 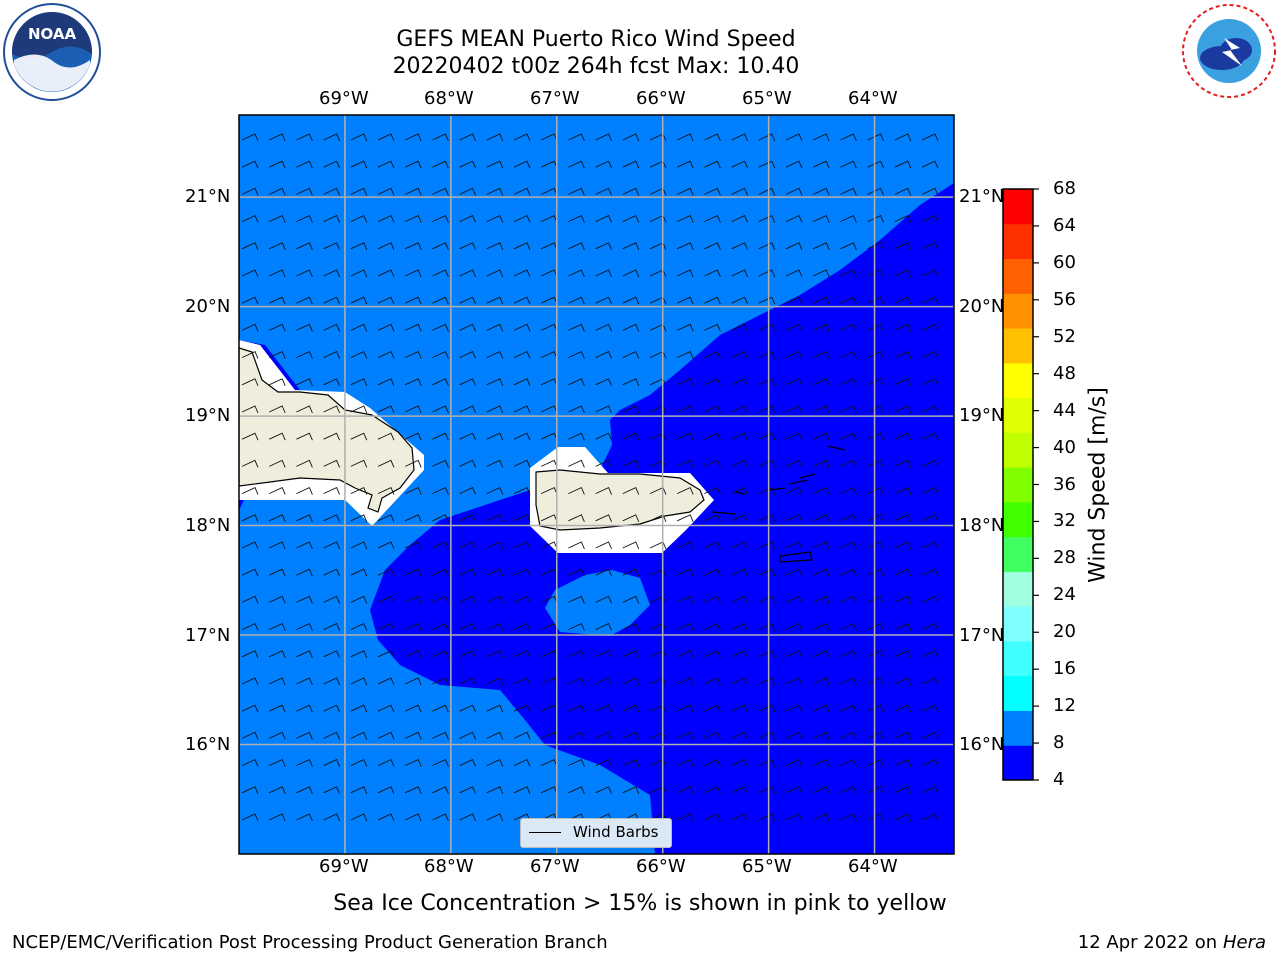 I want to click on footer-date-text: 12 Apr 2022 on, so click(x=1150, y=942).